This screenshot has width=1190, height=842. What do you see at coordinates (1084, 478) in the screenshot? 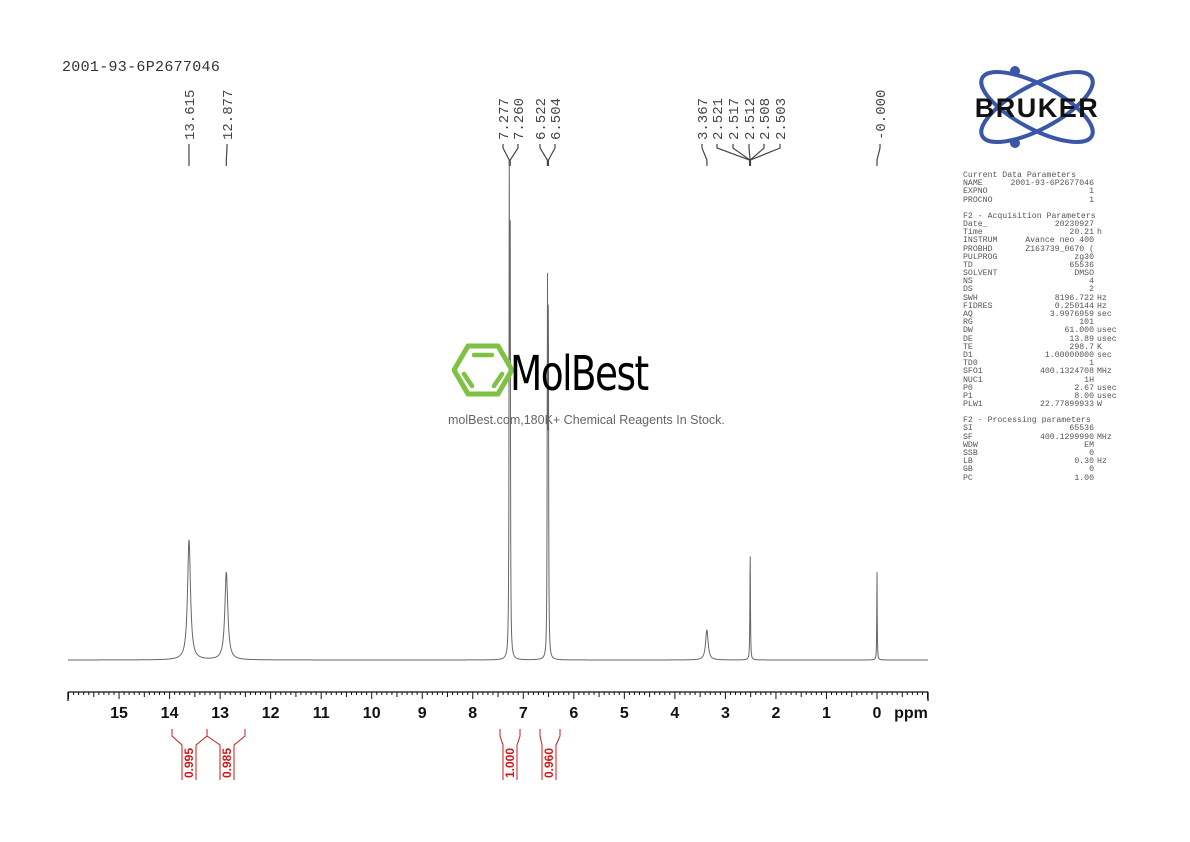
I see `parameter-value: 1.00` at bounding box center [1084, 478].